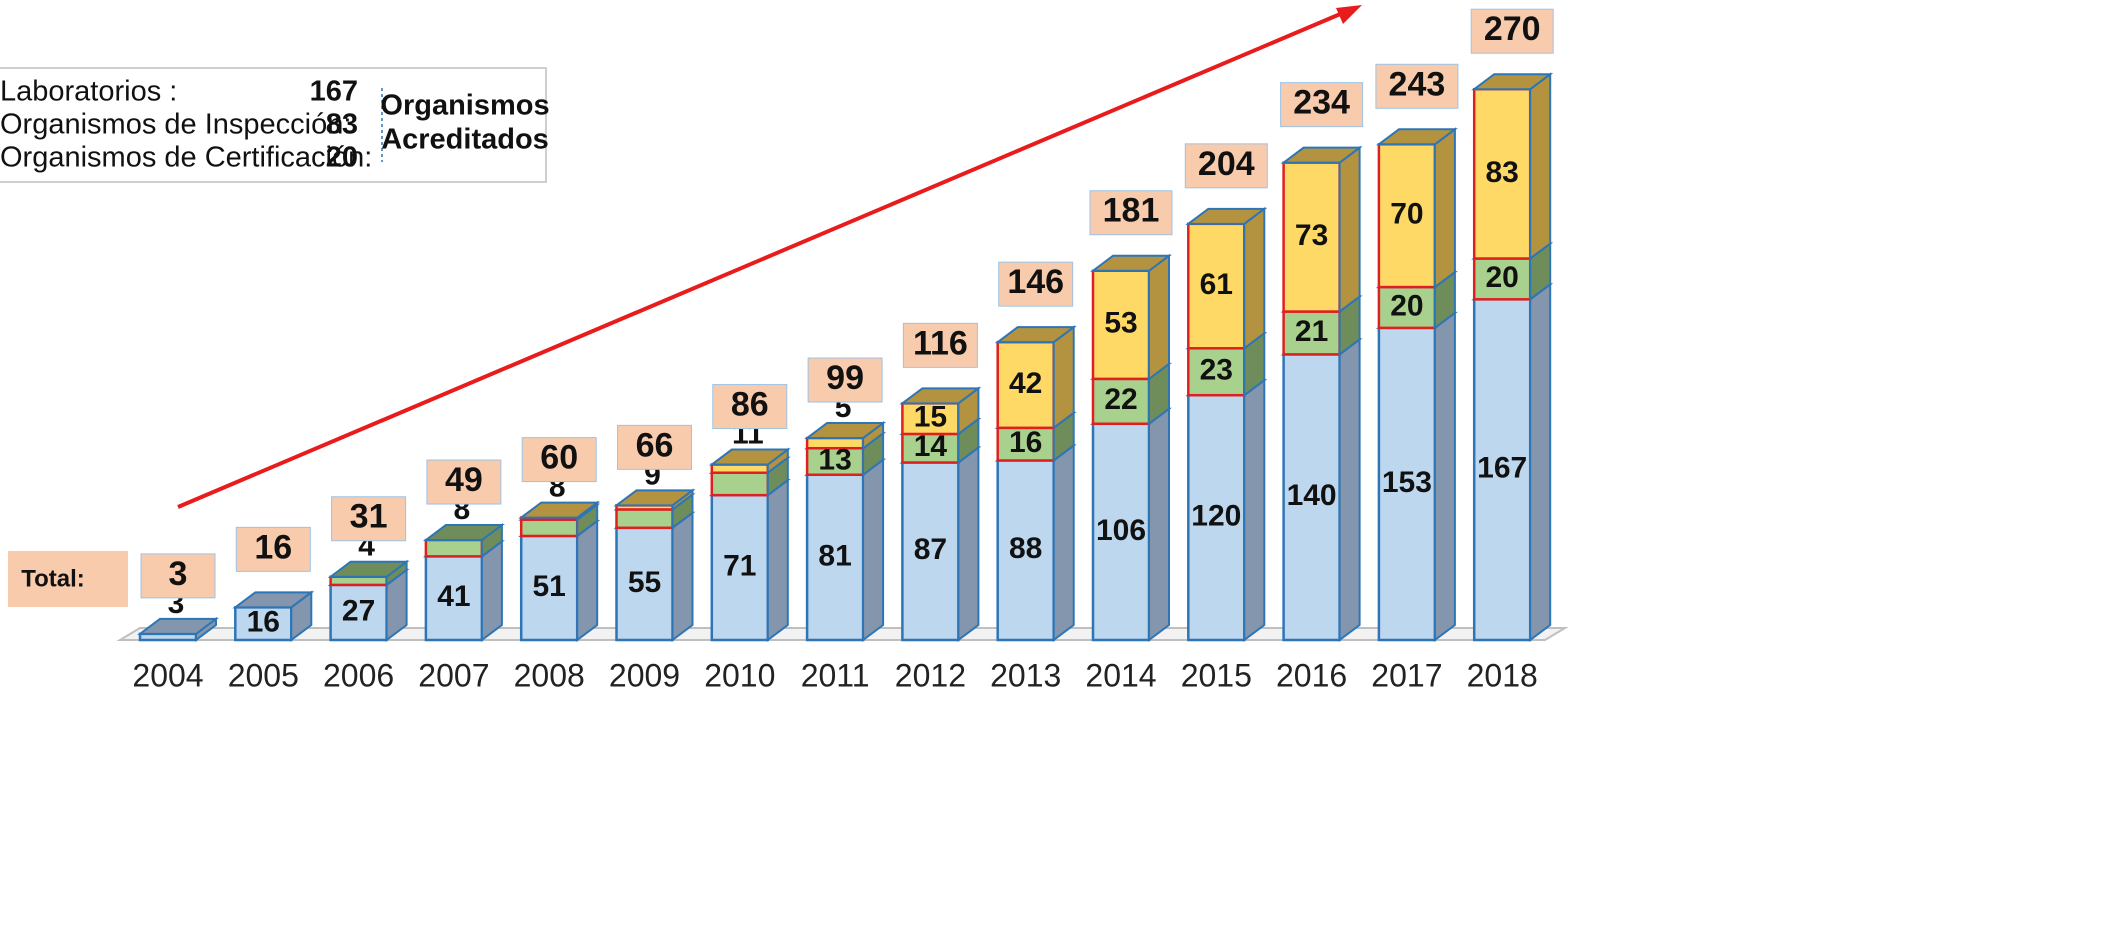 This screenshot has width=2121, height=933. I want to click on value-label: 16, so click(1025, 442).